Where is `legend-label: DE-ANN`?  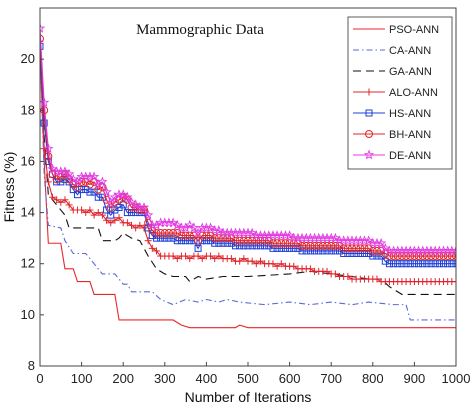
legend-label: DE-ANN is located at coordinates (410, 156).